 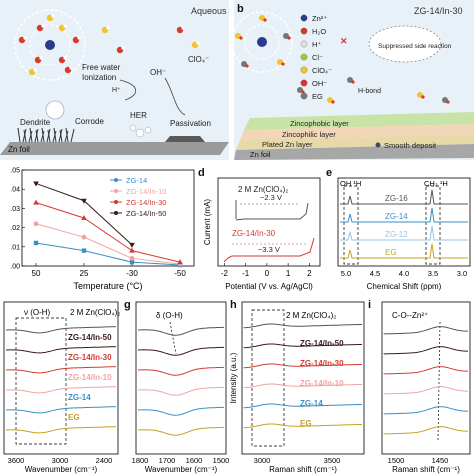 What do you see at coordinates (309, 134) in the screenshot?
I see `zincophilic-label: Zincophilic layer` at bounding box center [309, 134].